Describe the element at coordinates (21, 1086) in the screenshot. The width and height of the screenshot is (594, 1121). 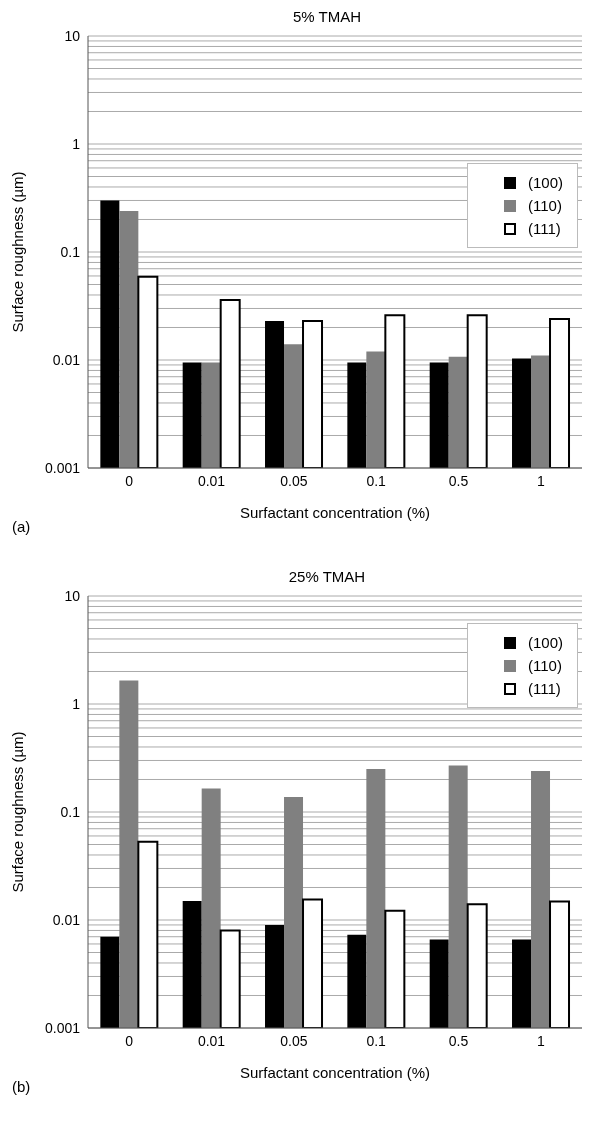
I see `text: (b)` at that location.